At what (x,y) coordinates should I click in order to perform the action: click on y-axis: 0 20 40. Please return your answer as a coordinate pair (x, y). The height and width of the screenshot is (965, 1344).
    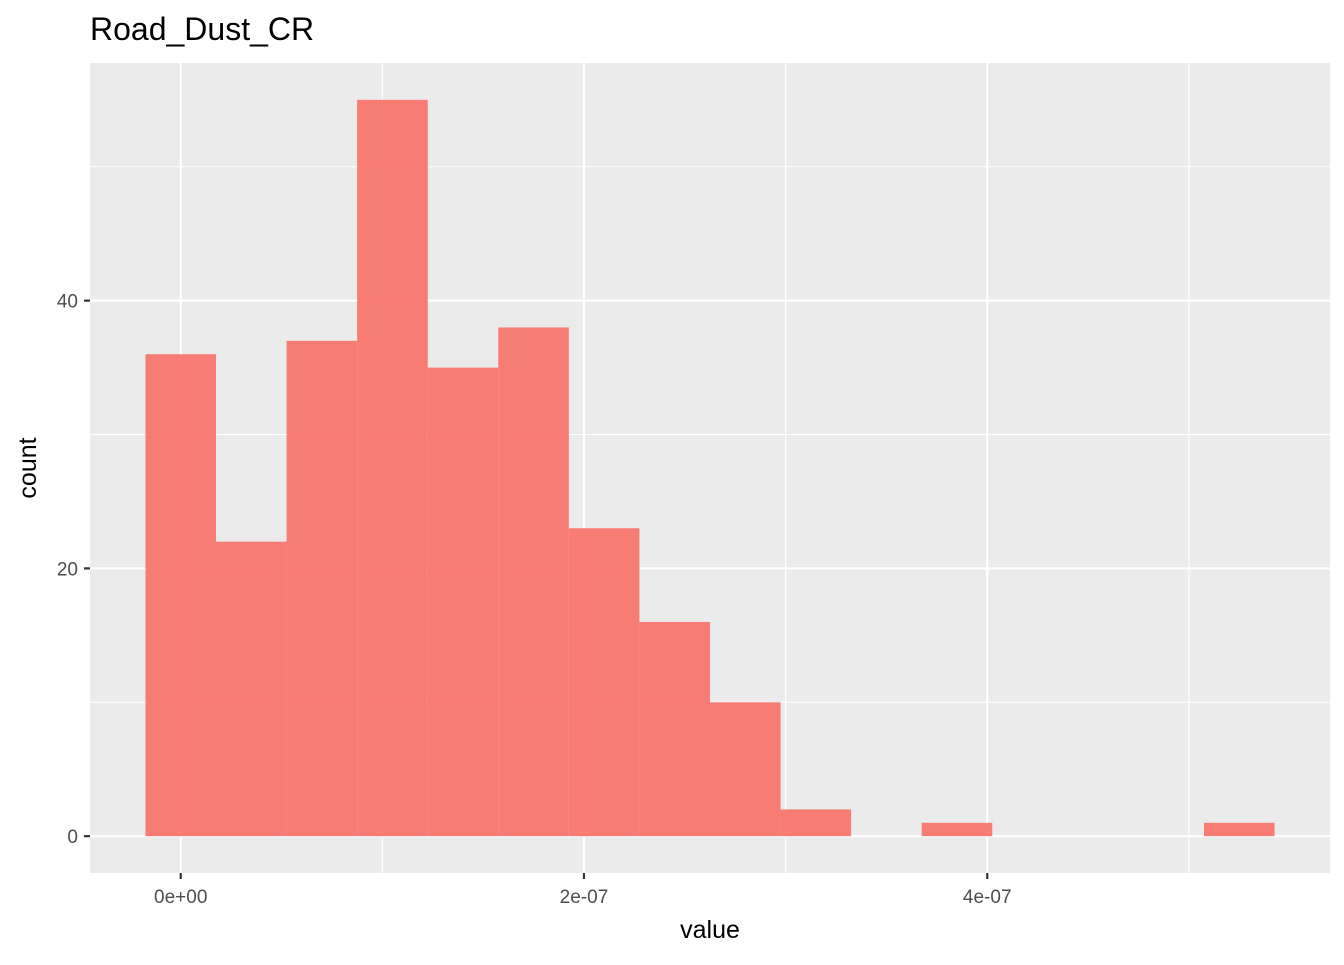
    Looking at the image, I should click on (73, 570).